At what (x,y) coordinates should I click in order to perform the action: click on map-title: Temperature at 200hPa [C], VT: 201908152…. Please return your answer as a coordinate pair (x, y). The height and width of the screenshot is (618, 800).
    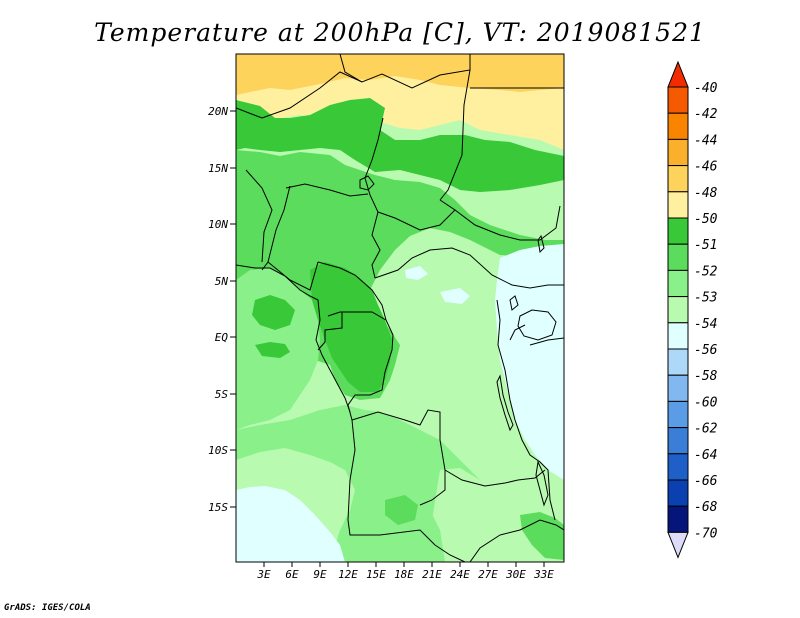
    Looking at the image, I should click on (400, 32).